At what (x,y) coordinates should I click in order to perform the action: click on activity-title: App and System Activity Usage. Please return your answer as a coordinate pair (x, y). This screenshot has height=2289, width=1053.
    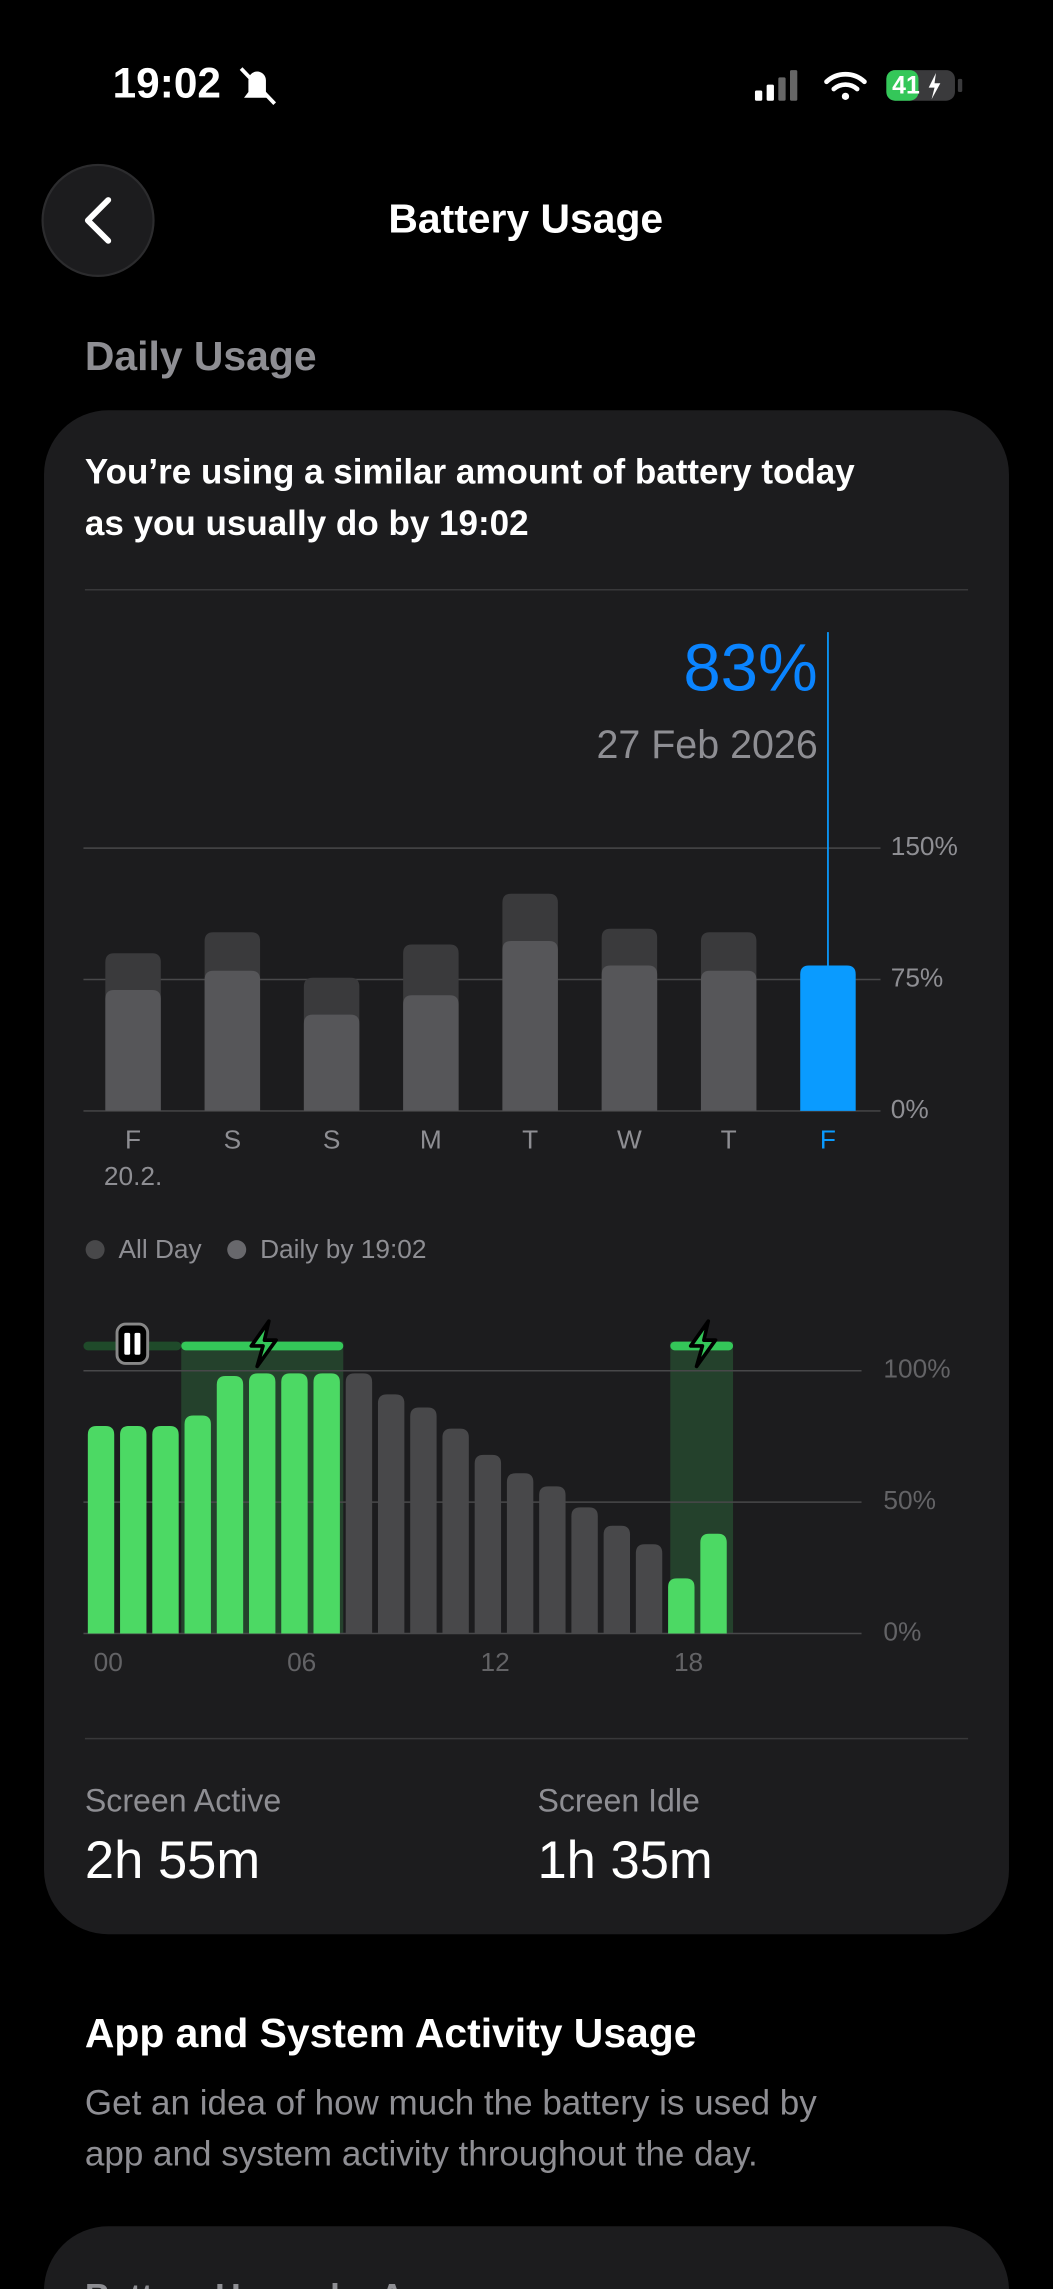
    Looking at the image, I should click on (391, 2033).